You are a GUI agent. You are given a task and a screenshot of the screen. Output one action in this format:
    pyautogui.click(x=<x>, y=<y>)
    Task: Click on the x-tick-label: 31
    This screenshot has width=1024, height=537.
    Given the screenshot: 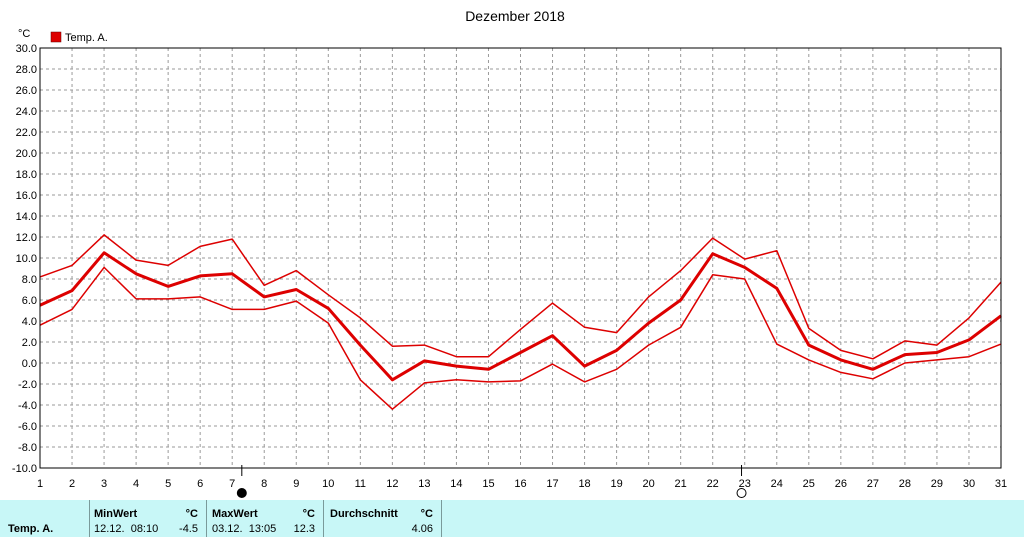 What is the action you would take?
    pyautogui.click(x=1001, y=484)
    